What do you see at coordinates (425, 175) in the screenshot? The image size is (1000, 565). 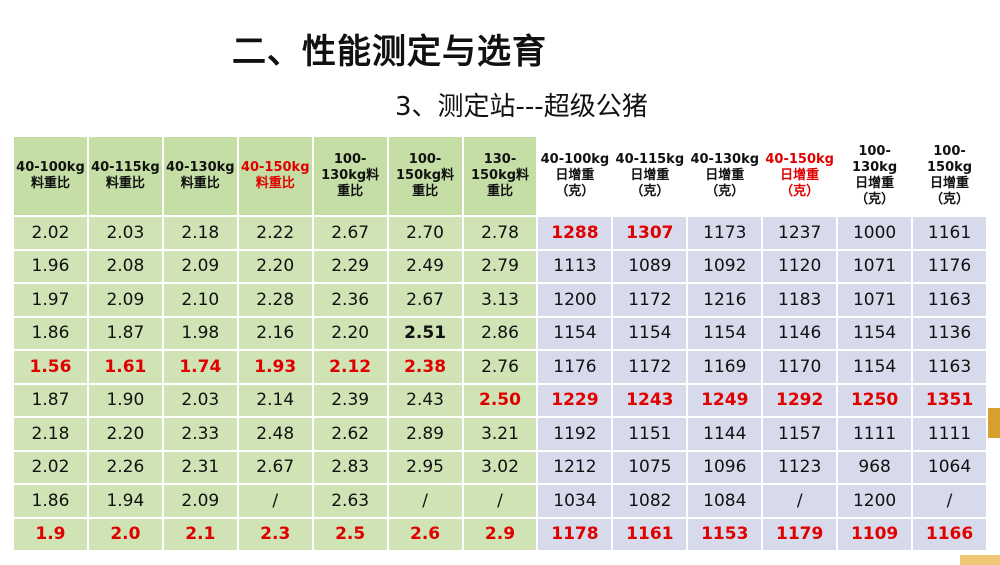 I see `header-text-line: 150kg料` at bounding box center [425, 175].